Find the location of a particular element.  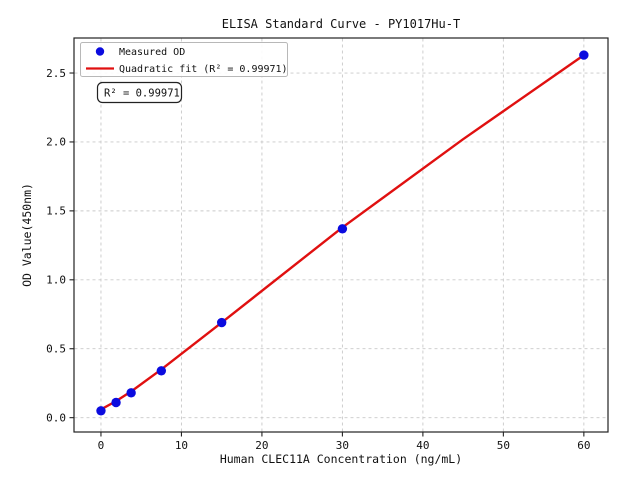

x-tick-label: 50 is located at coordinates (503, 445).